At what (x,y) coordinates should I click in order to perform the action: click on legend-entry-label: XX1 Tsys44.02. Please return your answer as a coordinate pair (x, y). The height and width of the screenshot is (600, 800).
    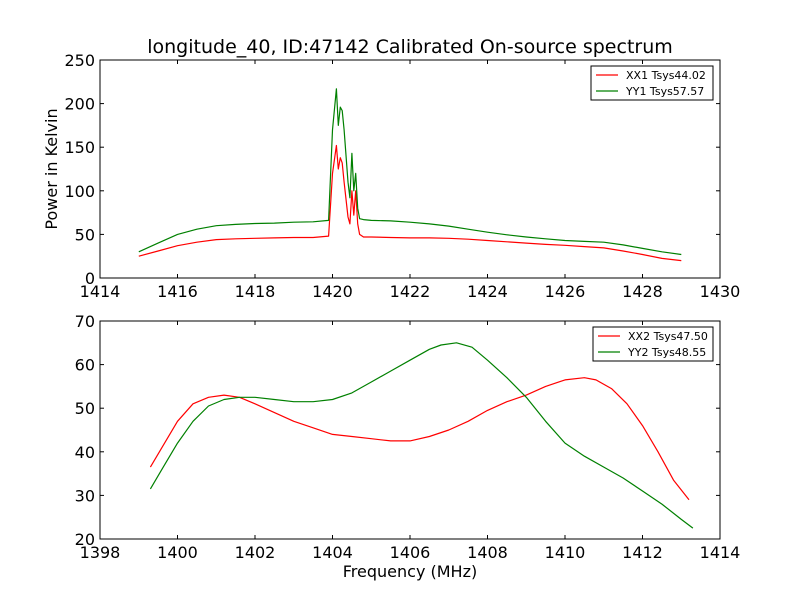
    Looking at the image, I should click on (666, 75).